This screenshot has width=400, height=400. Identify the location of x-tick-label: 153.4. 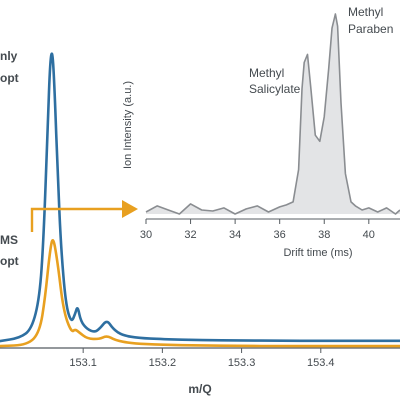
(321, 363).